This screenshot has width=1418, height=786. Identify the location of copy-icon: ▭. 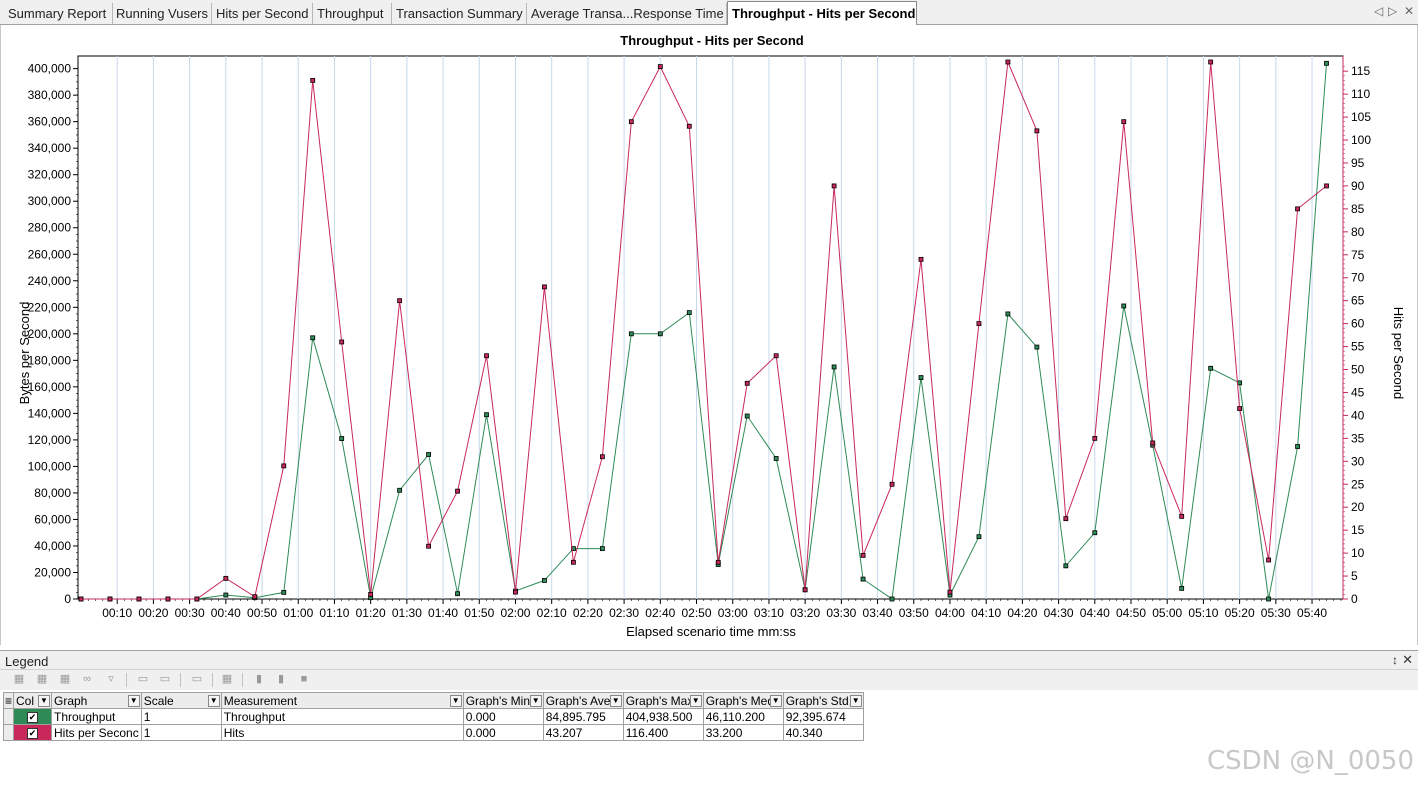
(143, 679).